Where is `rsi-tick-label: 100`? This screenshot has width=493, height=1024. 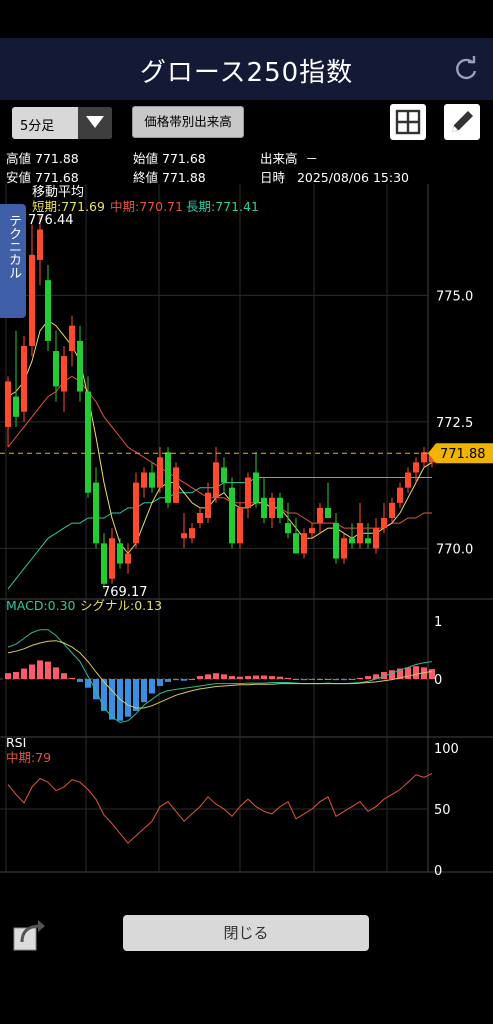 rsi-tick-label: 100 is located at coordinates (446, 749).